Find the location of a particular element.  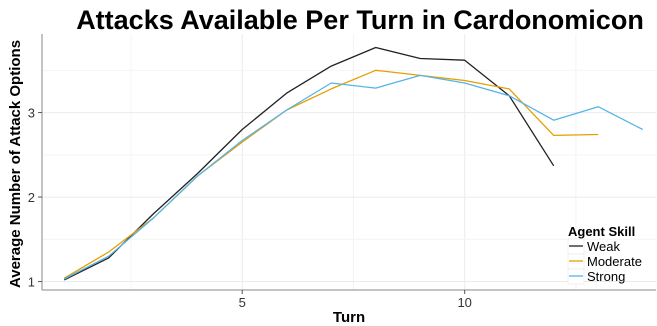

y-tick-label: 3 is located at coordinates (31, 113).